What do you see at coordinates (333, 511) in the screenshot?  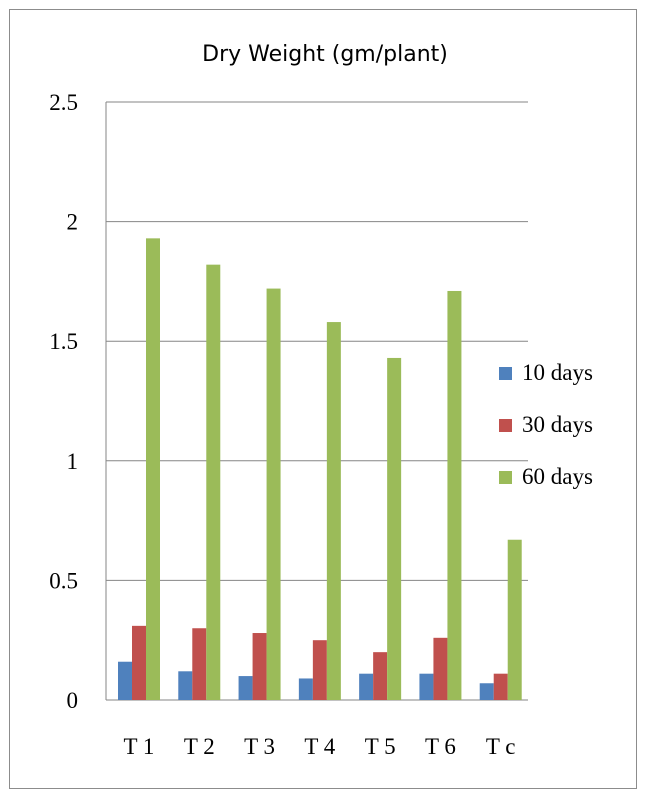 I see `bar-60-days-T4` at bounding box center [333, 511].